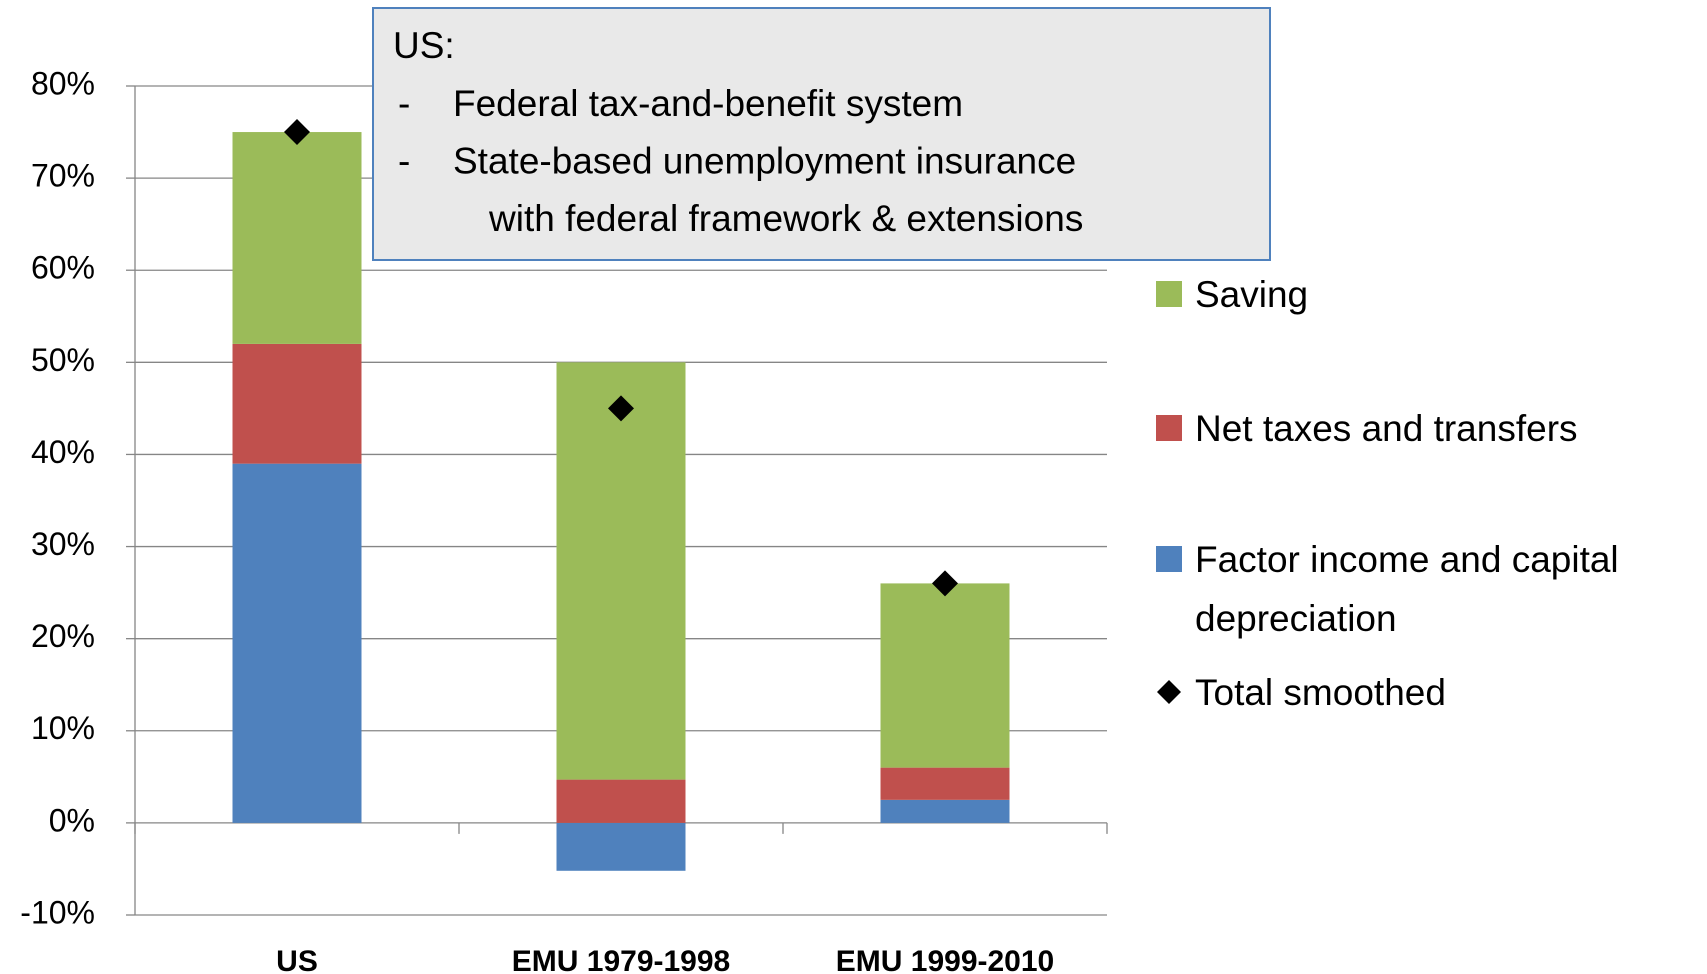 This screenshot has width=1707, height=974. Describe the element at coordinates (708, 103) in the screenshot. I see `annotation-line: Federal tax-and-benefit system` at that location.